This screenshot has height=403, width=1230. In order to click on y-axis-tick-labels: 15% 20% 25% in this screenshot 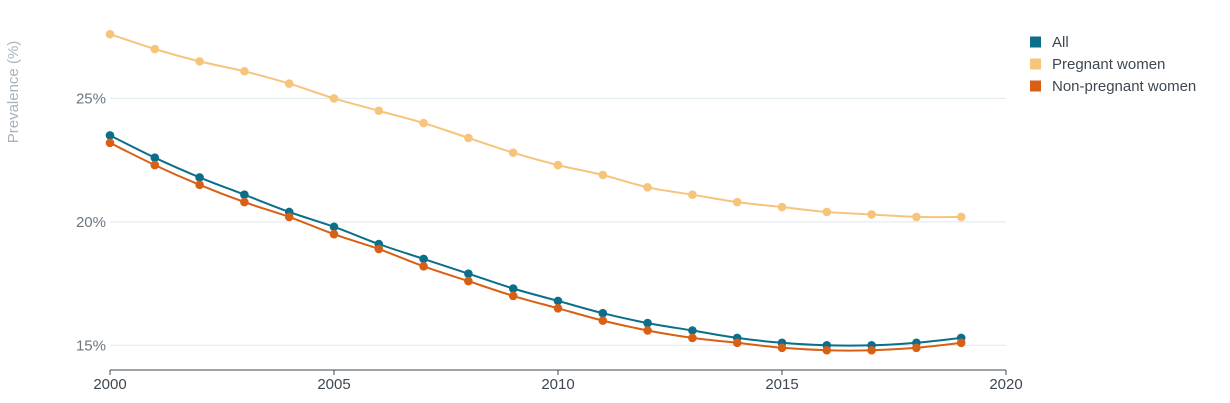, I will do `click(91, 222)`.